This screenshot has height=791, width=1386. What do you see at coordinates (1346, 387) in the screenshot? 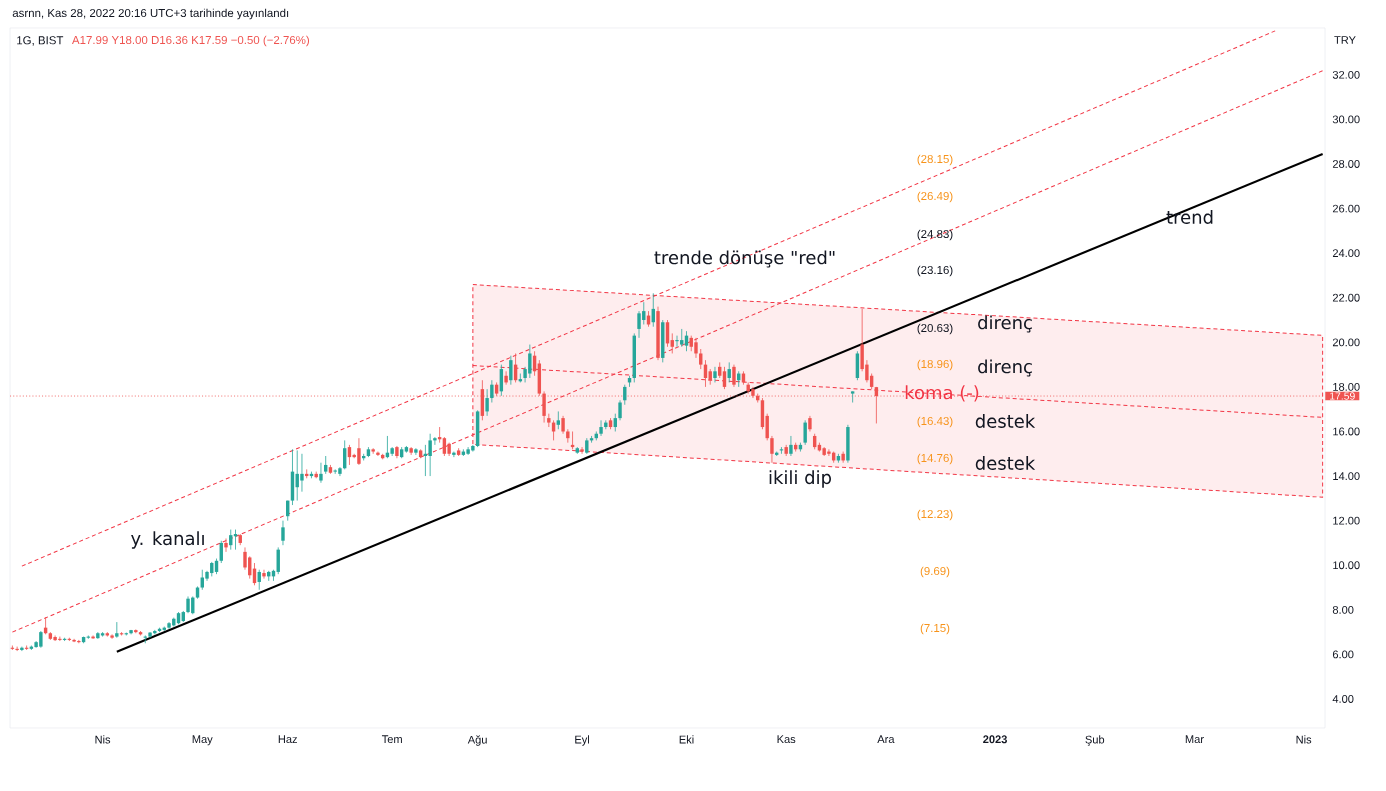
I see `y-tick-label: 18.00` at bounding box center [1346, 387].